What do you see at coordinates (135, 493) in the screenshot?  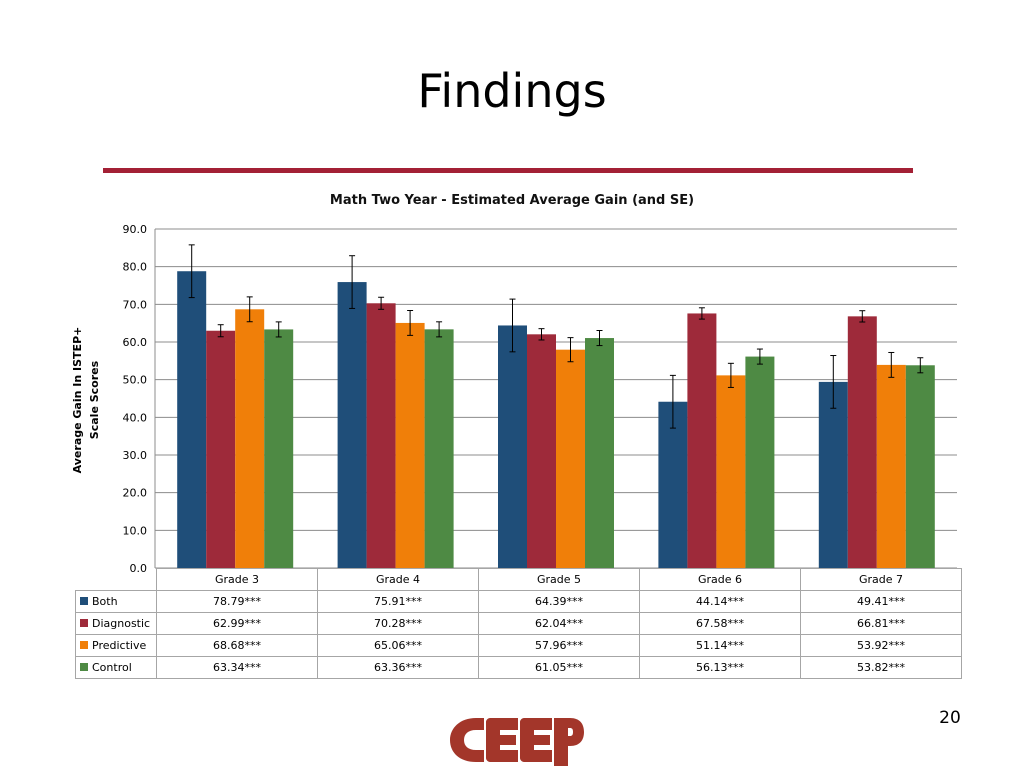 I see `y-tick-label: 20.0` at bounding box center [135, 493].